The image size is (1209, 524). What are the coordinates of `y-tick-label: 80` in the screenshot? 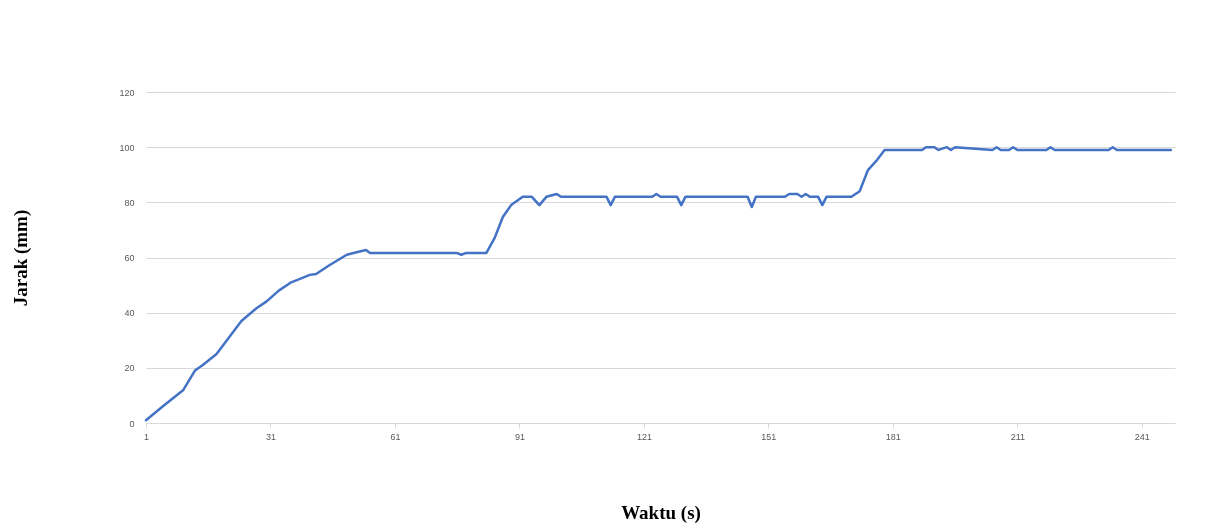 It's located at (129, 202).